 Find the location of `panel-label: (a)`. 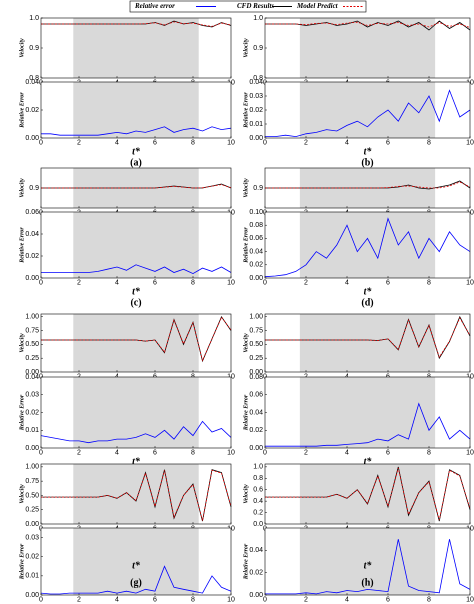

panel-label: (a) is located at coordinates (136, 162).